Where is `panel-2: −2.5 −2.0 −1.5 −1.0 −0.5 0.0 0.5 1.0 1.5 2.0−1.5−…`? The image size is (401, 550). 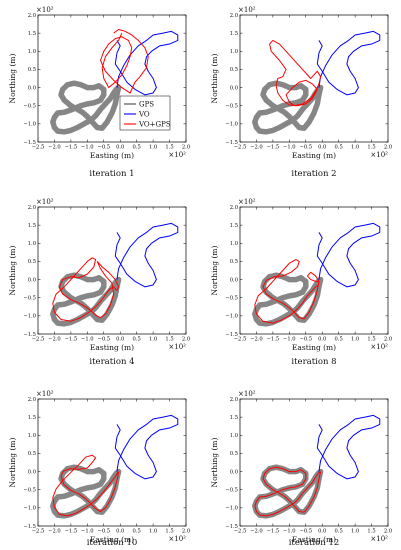
panel-2: −2.5 −2.0 −1.5 −1.0 −0.5 0.0 0.5 1.0 1.5 2.0−1.5−… is located at coordinates (301, 92).